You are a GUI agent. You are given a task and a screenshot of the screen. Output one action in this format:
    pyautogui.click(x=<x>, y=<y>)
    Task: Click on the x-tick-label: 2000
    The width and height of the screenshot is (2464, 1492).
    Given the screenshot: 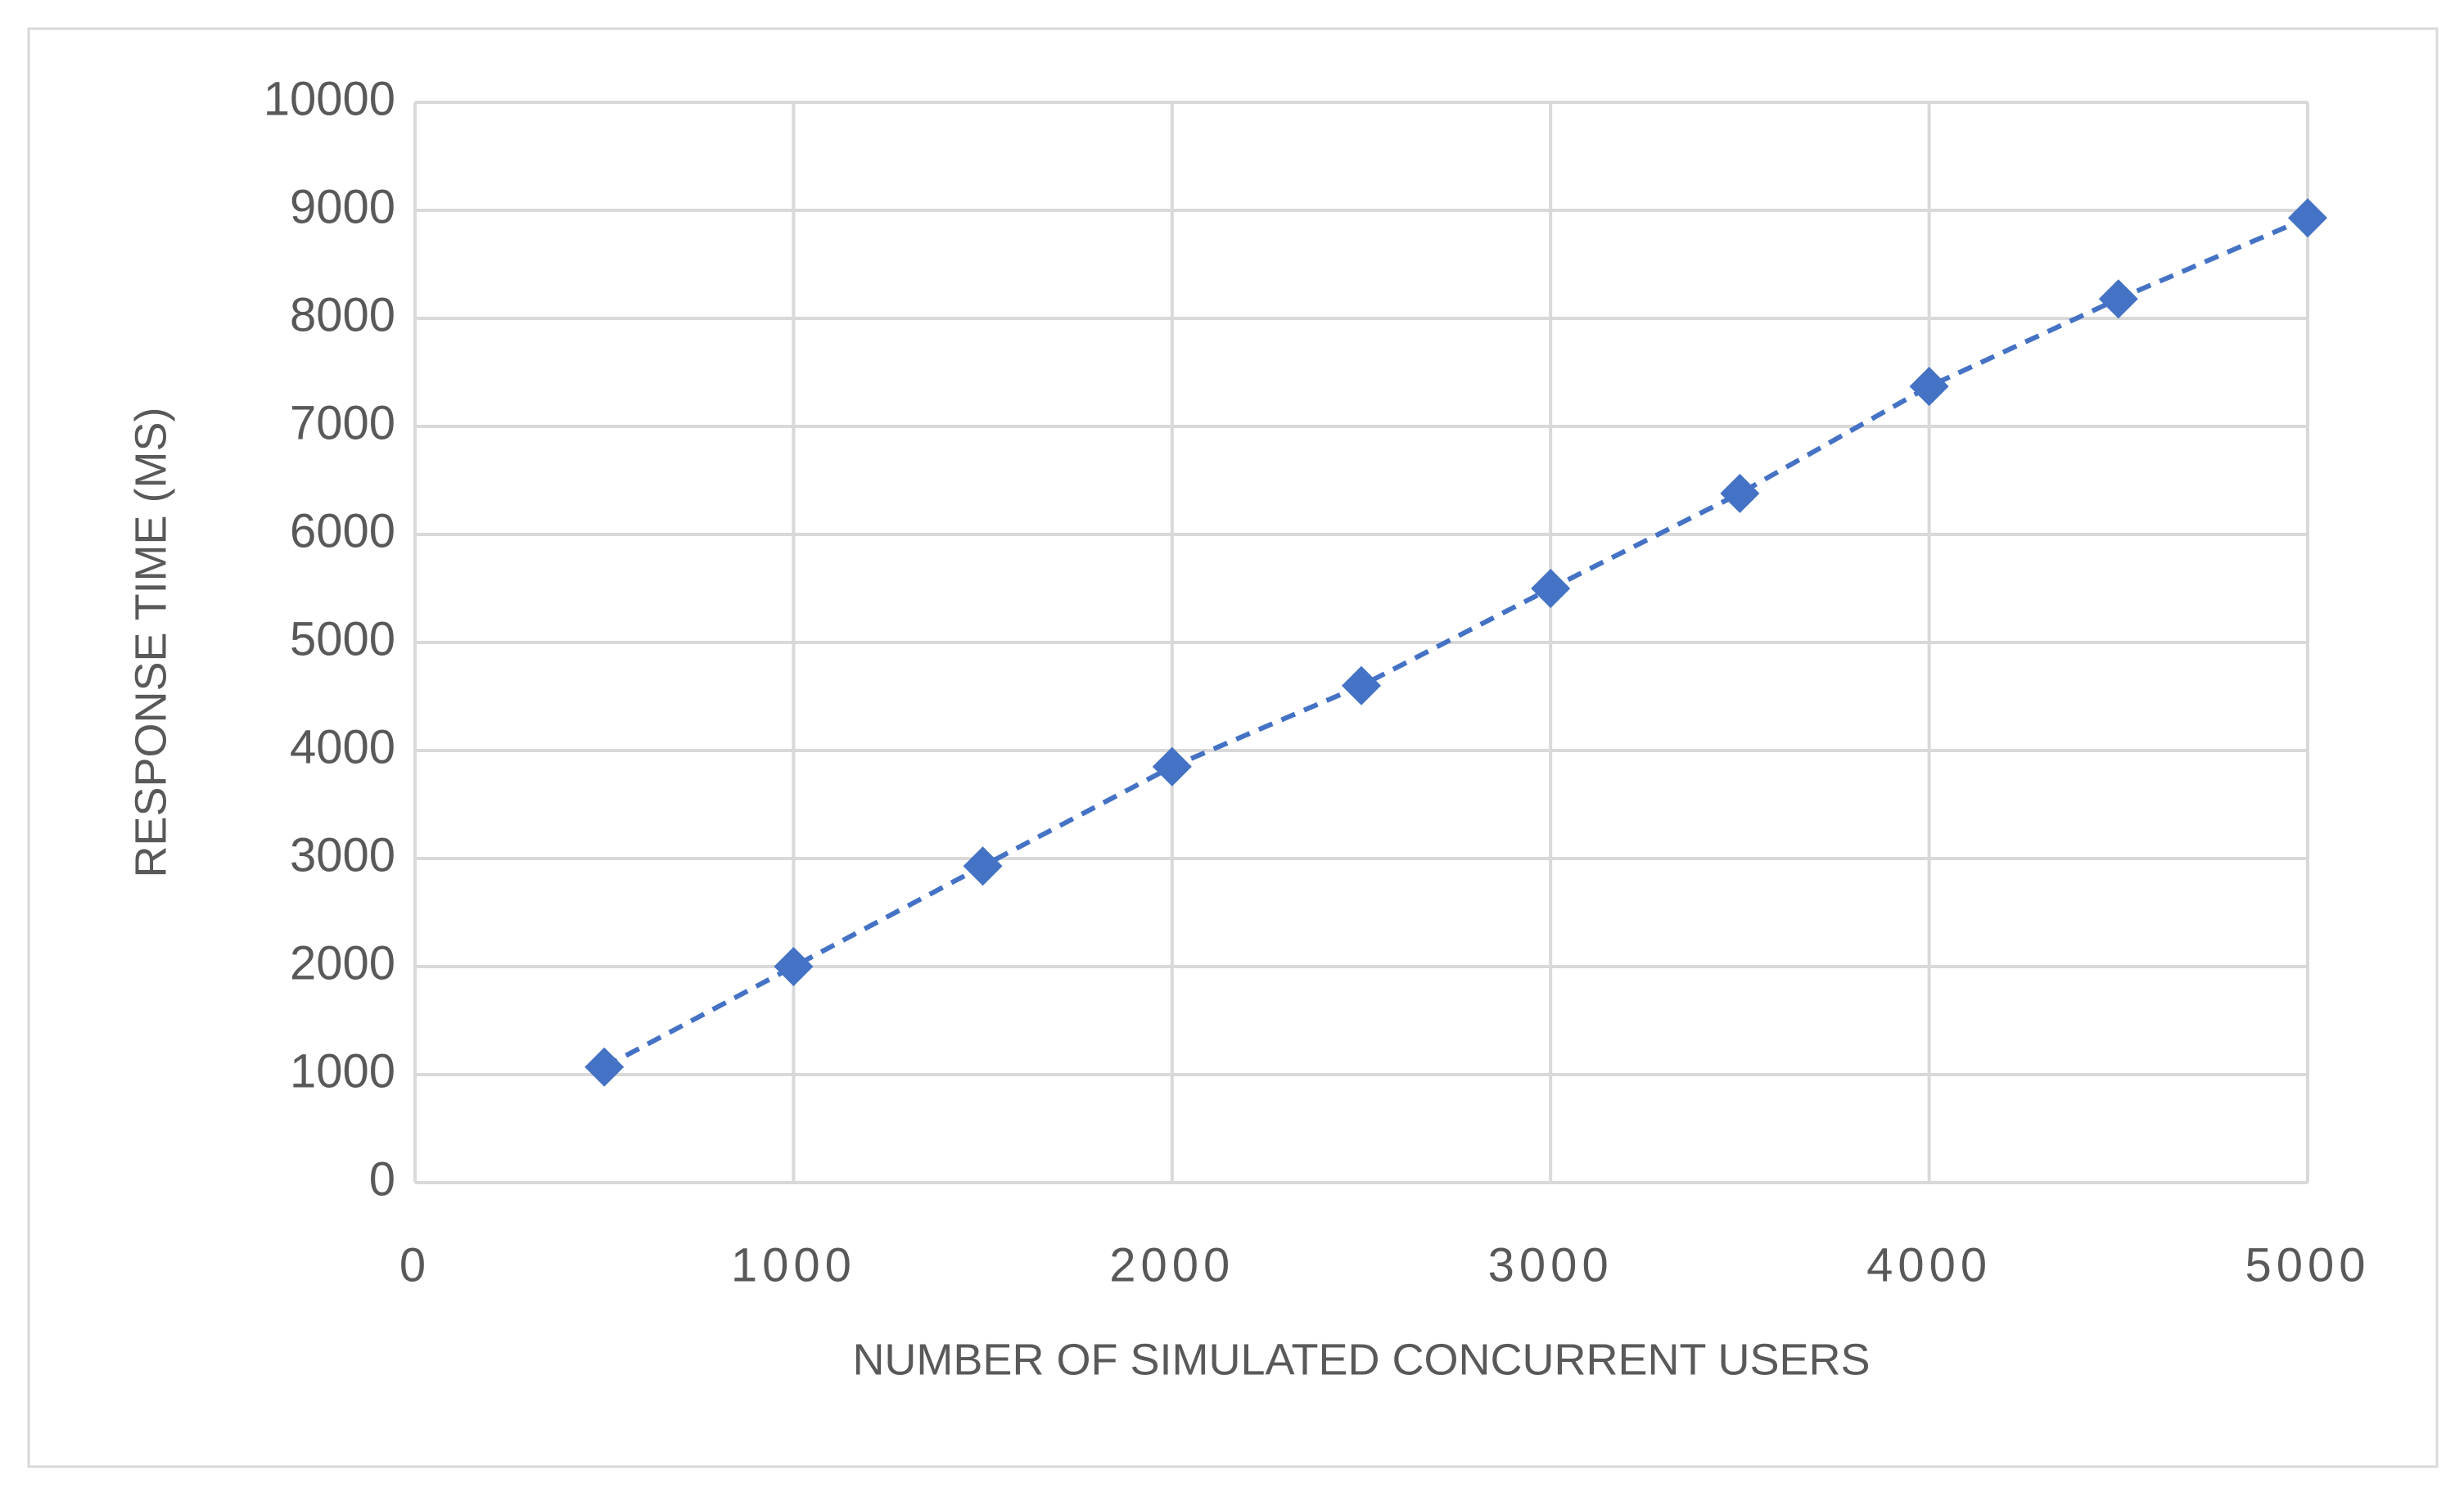 What is the action you would take?
    pyautogui.click(x=1171, y=1264)
    